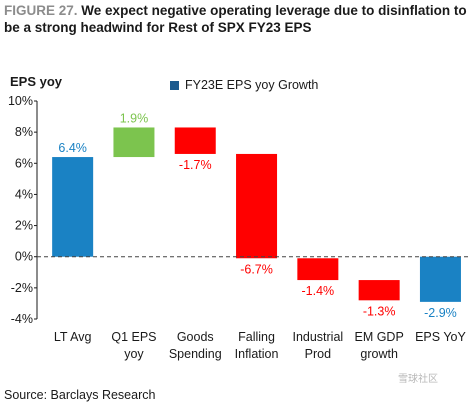  I want to click on legend-label: FY23E EPS yoy Growth, so click(252, 85).